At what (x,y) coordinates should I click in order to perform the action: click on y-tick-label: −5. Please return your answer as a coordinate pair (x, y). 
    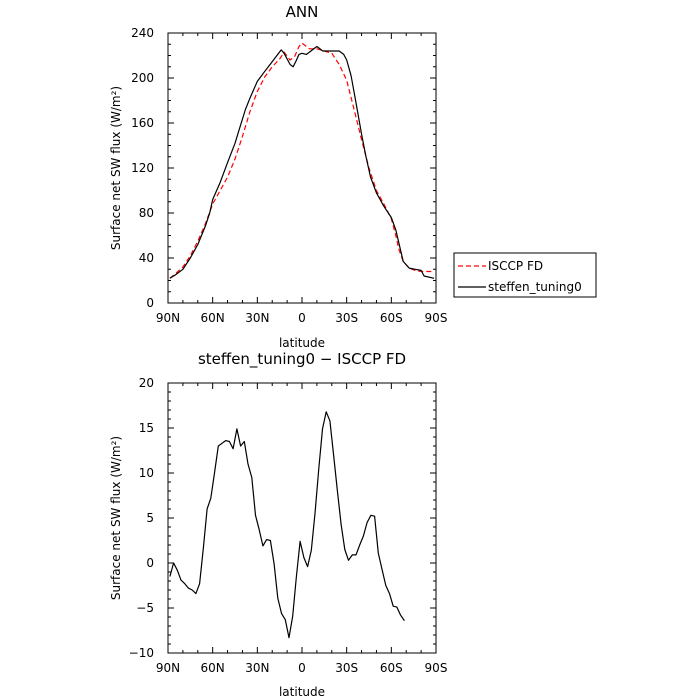
    Looking at the image, I should click on (145, 608).